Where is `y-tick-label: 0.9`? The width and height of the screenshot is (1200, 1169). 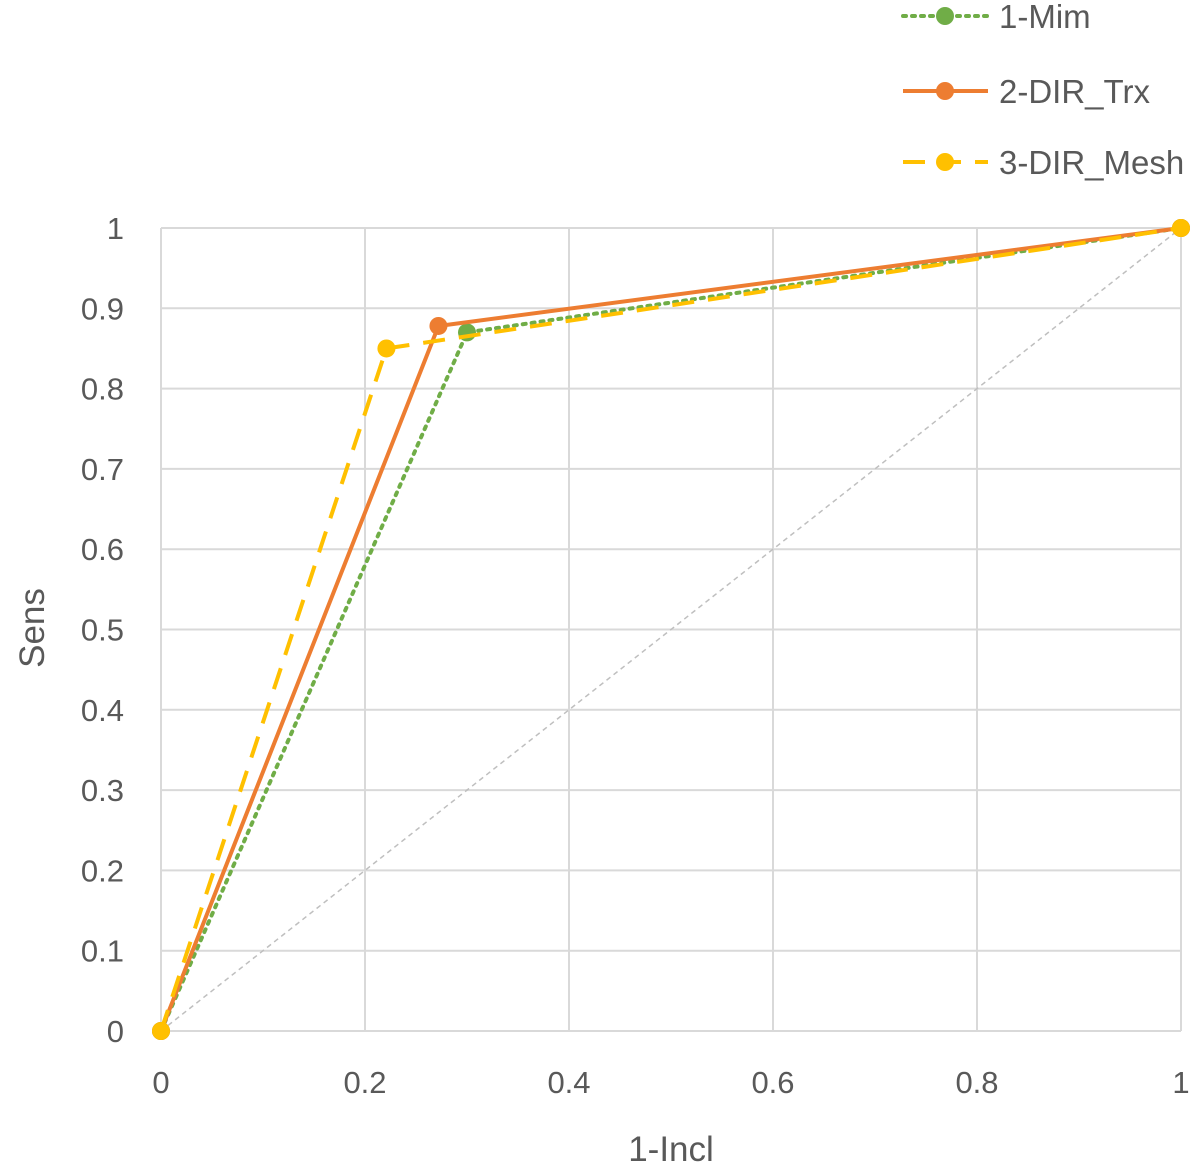
y-tick-label: 0.9 is located at coordinates (102, 308).